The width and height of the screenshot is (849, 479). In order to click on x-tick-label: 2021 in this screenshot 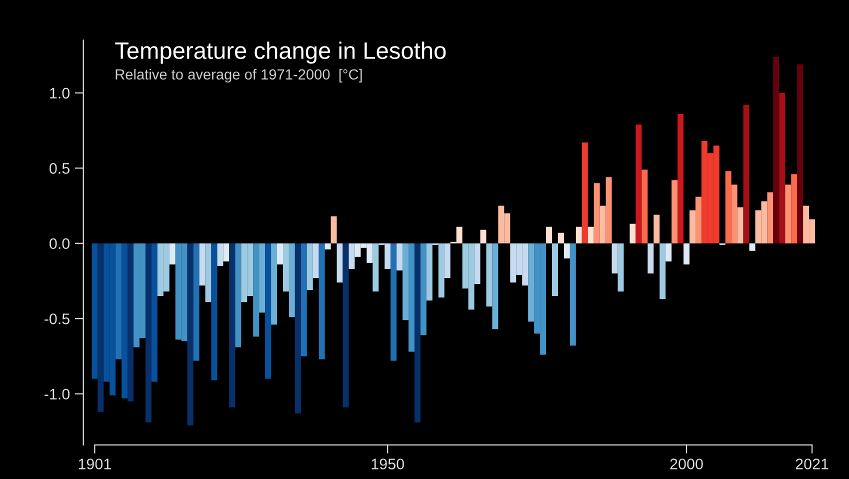, I will do `click(812, 464)`.